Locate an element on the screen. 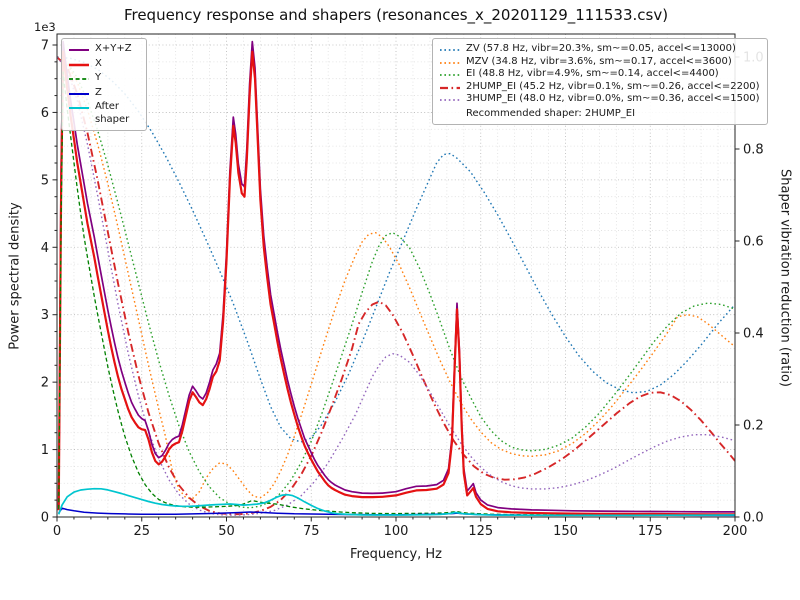 This screenshot has height=600, width=800. y-axis-offset-label: 1e3 is located at coordinates (45, 27).